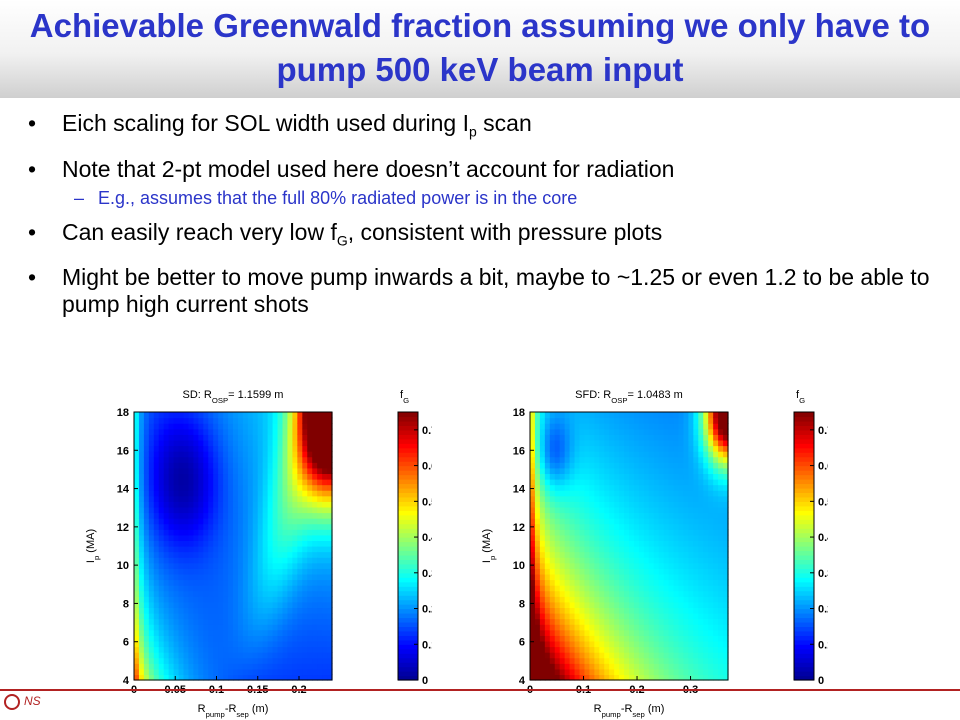 The image size is (960, 720). Describe the element at coordinates (629, 546) in the screenshot. I see `plot-frame` at that location.